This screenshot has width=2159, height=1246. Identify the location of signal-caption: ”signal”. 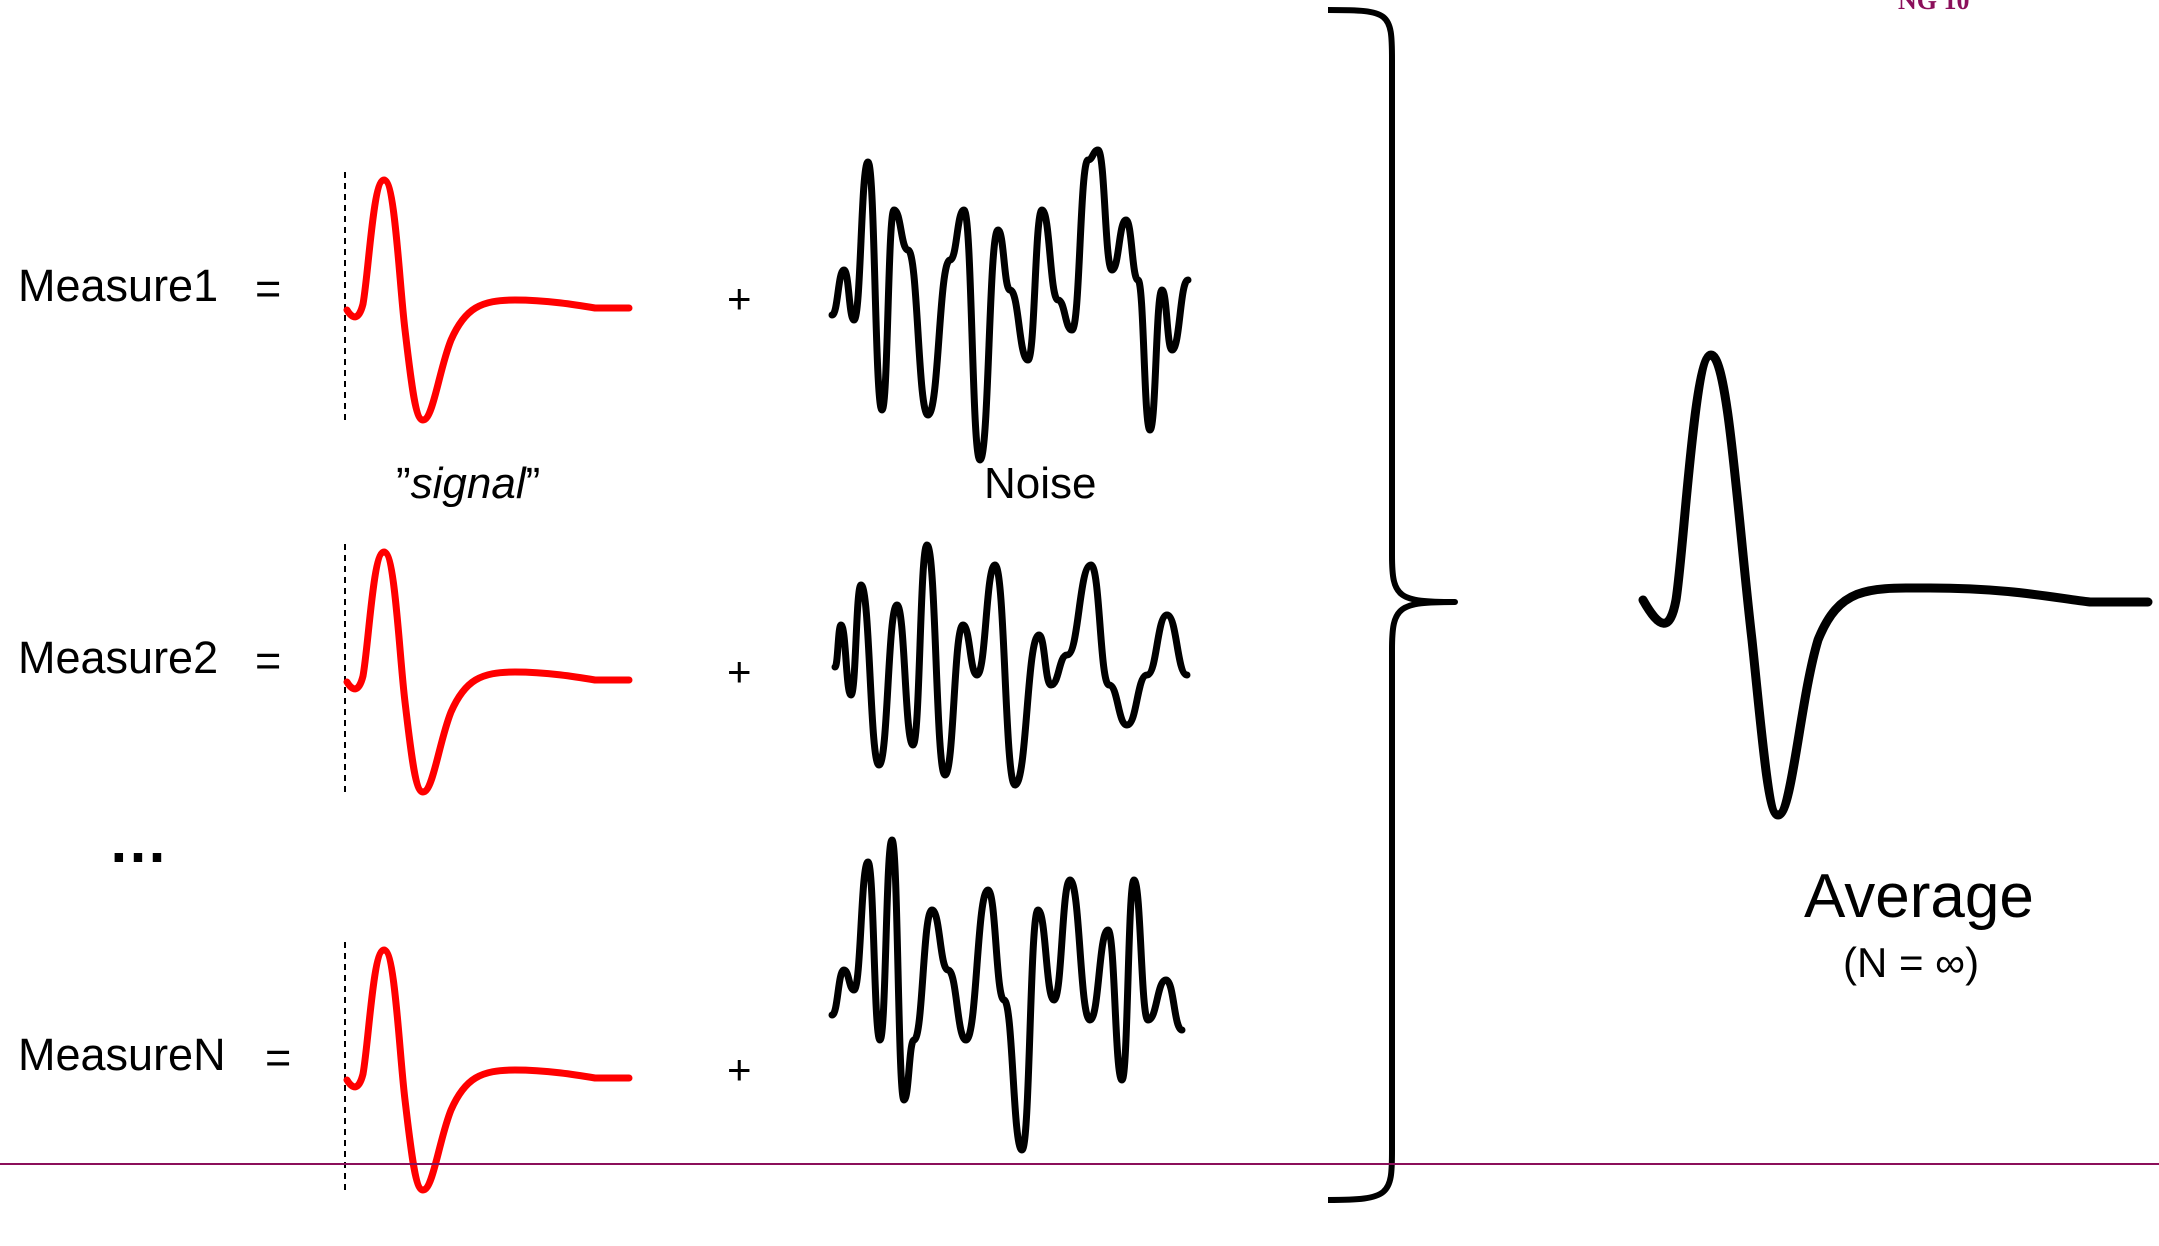
(468, 484).